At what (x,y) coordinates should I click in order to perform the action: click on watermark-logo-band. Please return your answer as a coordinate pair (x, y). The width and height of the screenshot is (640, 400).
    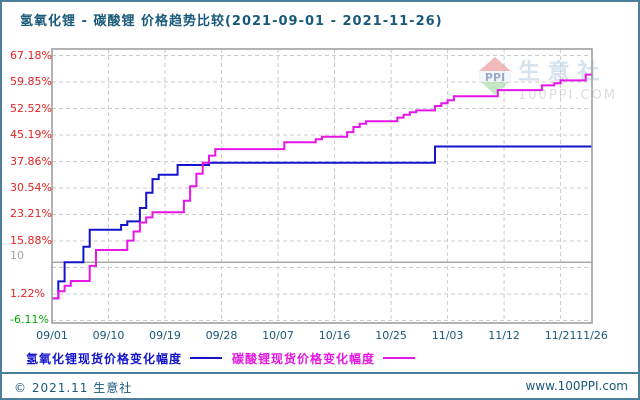
    Looking at the image, I should click on (495, 76).